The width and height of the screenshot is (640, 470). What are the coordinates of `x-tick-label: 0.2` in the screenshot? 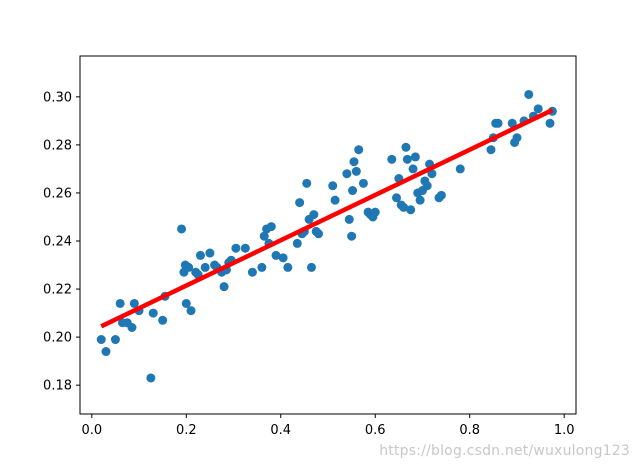 It's located at (186, 430).